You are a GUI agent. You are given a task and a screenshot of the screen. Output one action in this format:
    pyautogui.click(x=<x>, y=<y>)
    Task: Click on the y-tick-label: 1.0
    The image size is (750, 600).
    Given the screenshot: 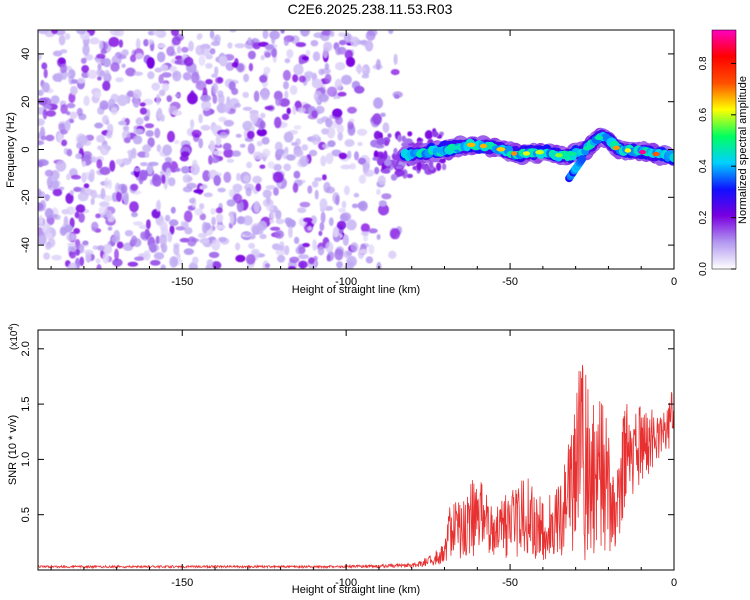 What is the action you would take?
    pyautogui.click(x=26, y=459)
    